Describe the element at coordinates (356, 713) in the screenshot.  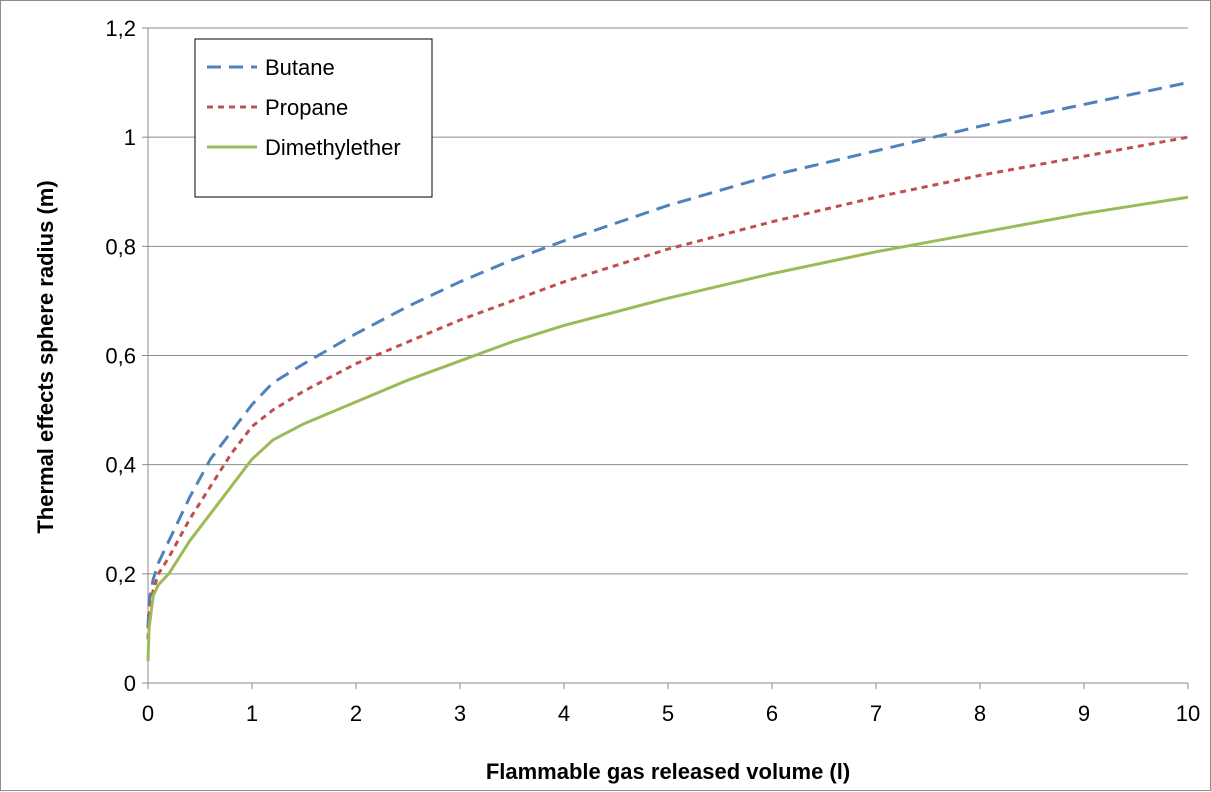
I see `x-tick-label: 2` at that location.